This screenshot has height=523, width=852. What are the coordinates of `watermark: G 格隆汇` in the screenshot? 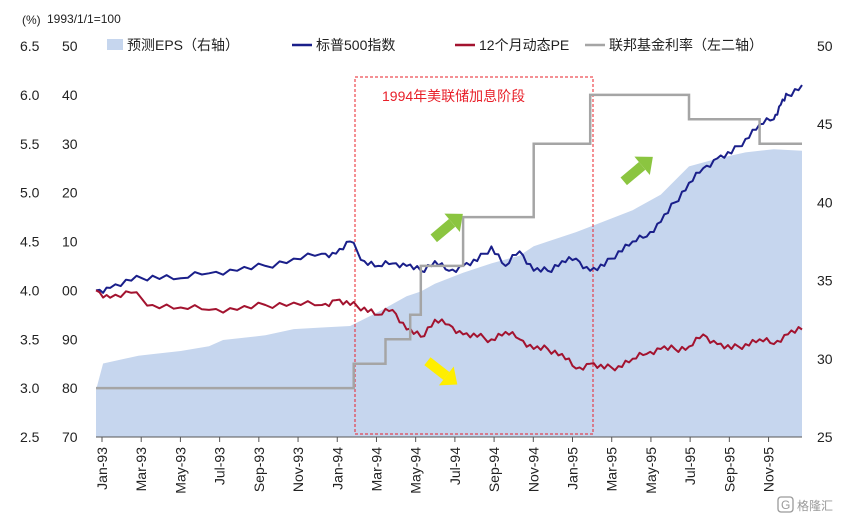 It's located at (805, 504).